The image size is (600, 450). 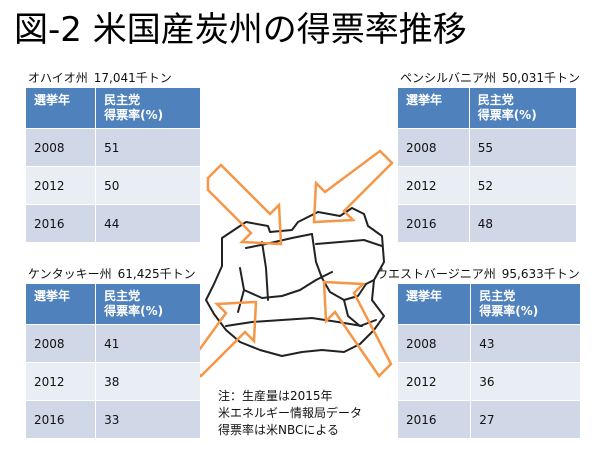 I want to click on page-title: 図-2 米国産炭州の得票率推移, so click(x=240, y=30).